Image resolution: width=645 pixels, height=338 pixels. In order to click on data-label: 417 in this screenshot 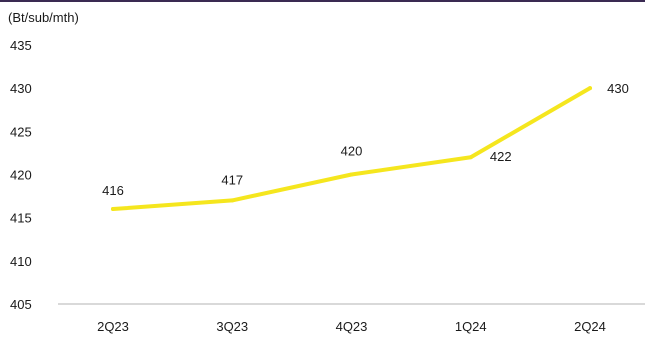, I will do `click(232, 179)`.